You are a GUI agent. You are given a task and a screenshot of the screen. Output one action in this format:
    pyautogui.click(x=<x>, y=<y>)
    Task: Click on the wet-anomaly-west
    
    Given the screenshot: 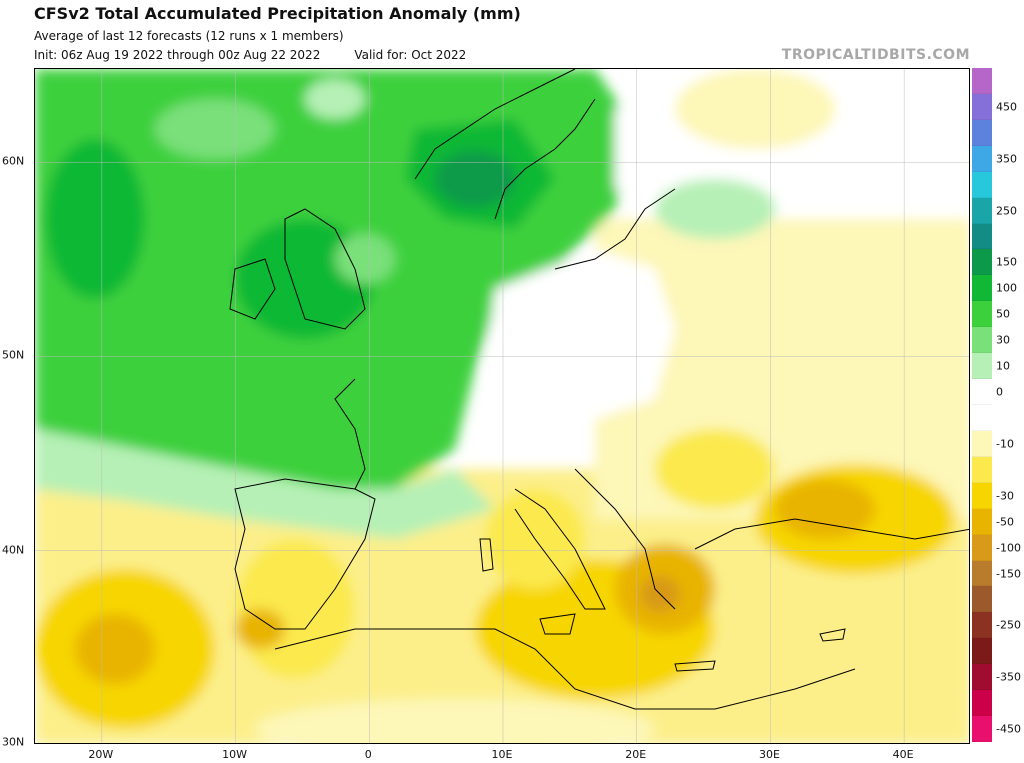 What is the action you would take?
    pyautogui.click(x=95, y=219)
    